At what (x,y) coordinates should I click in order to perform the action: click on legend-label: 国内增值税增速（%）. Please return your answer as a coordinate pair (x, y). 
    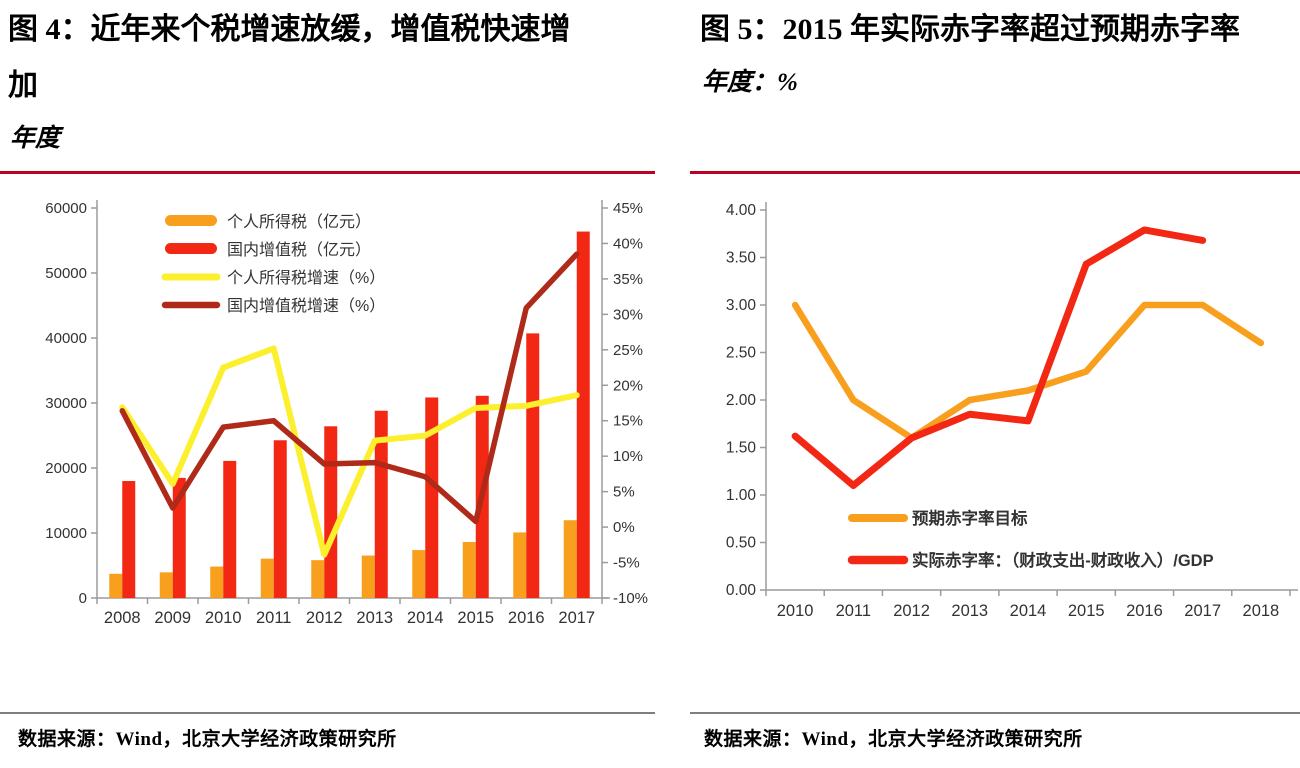
    Looking at the image, I should click on (306, 306).